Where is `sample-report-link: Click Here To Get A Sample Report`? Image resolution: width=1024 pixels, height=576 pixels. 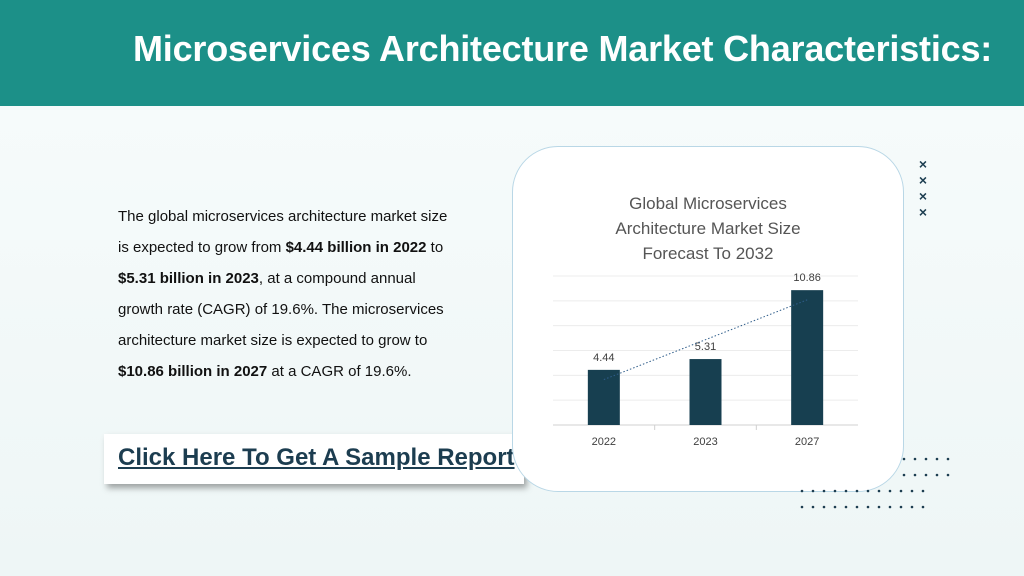
sample-report-link: Click Here To Get A Sample Report is located at coordinates (316, 457).